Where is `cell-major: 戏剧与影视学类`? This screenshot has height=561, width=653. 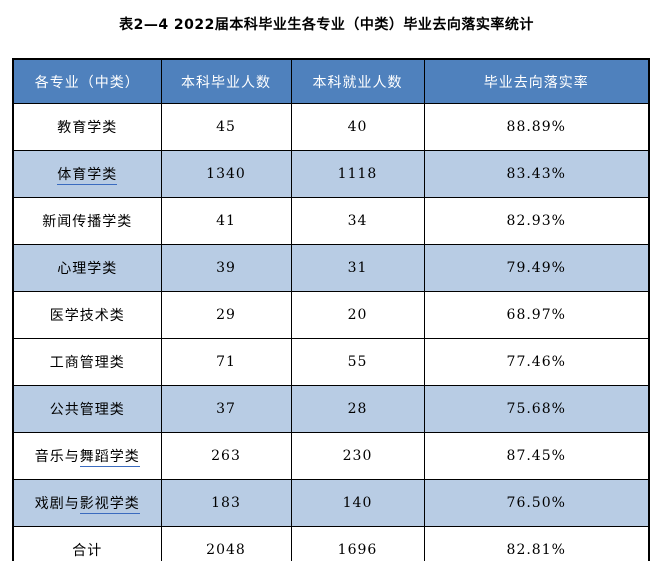
cell-major: 戏剧与影视学类 is located at coordinates (87, 503).